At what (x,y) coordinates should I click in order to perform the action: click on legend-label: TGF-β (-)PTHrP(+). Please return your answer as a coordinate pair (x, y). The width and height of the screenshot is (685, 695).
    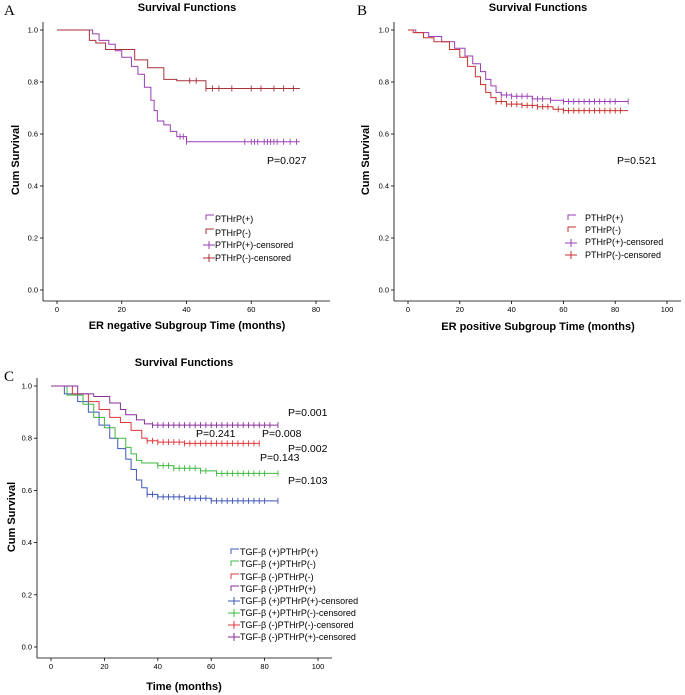
    Looking at the image, I should click on (278, 589).